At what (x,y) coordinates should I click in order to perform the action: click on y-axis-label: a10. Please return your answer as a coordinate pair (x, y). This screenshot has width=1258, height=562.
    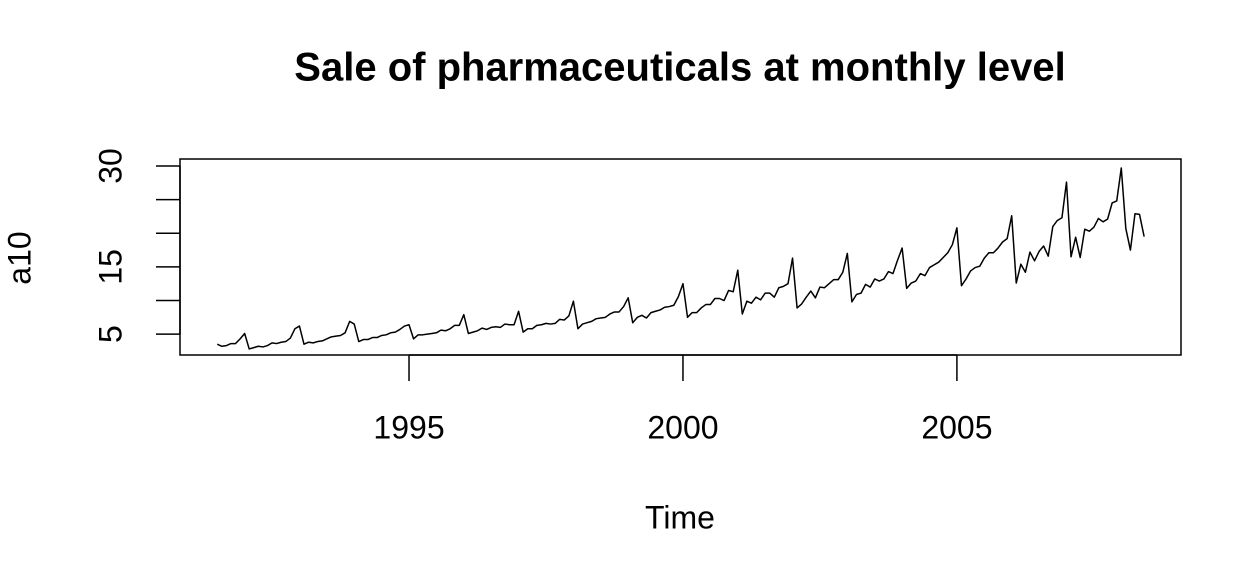
    Looking at the image, I should click on (19, 257).